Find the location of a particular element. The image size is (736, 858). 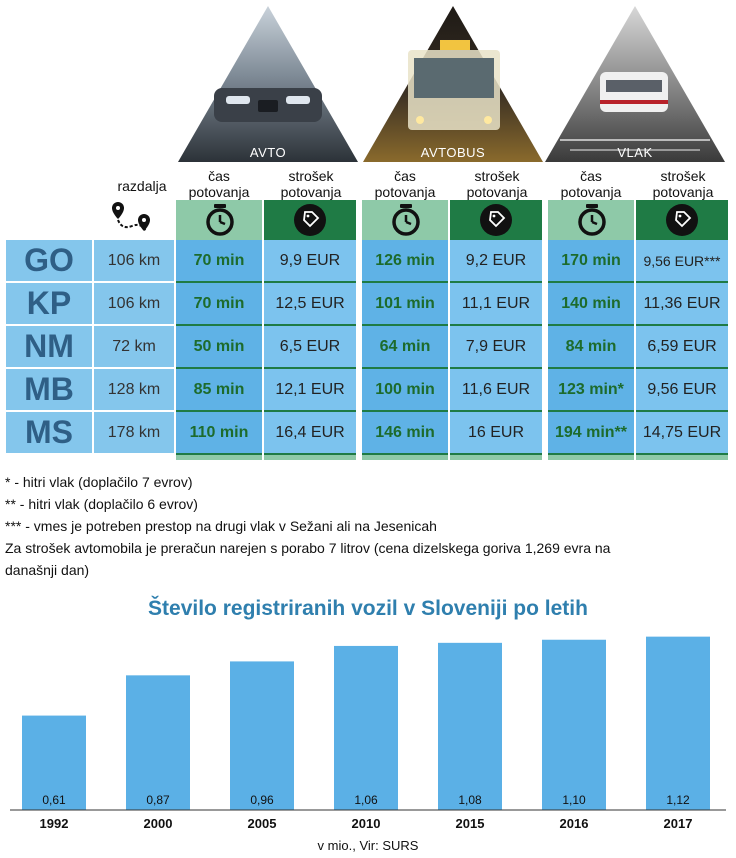

city-cell: NM is located at coordinates (49, 346).